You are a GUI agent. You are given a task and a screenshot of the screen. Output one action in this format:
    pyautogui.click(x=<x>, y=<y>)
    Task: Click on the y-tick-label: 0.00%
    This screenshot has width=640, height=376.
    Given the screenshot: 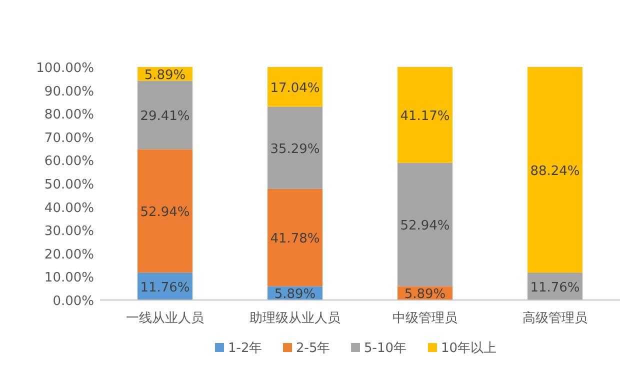 What is the action you would take?
    pyautogui.click(x=73, y=301)
    